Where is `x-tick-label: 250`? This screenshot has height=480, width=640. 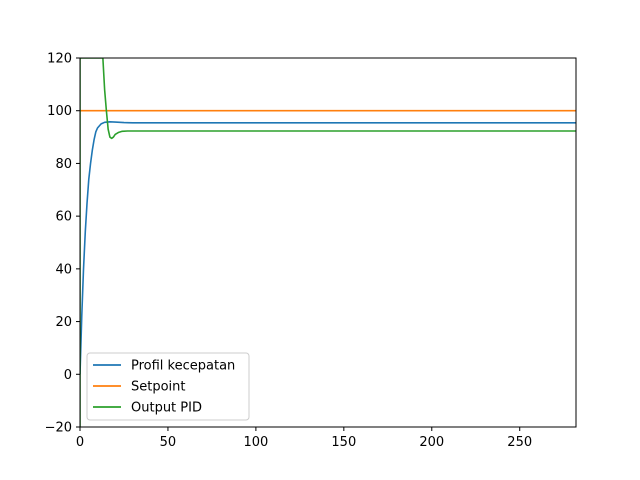
x-tick-label: 250 is located at coordinates (519, 442).